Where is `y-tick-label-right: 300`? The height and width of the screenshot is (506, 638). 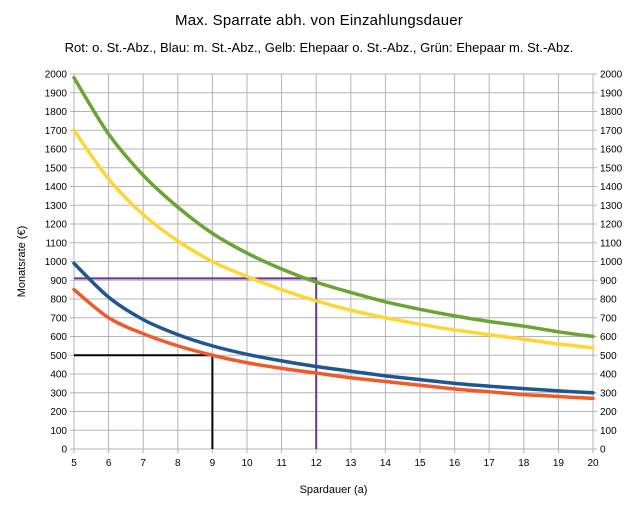 y-tick-label-right: 300 is located at coordinates (608, 393).